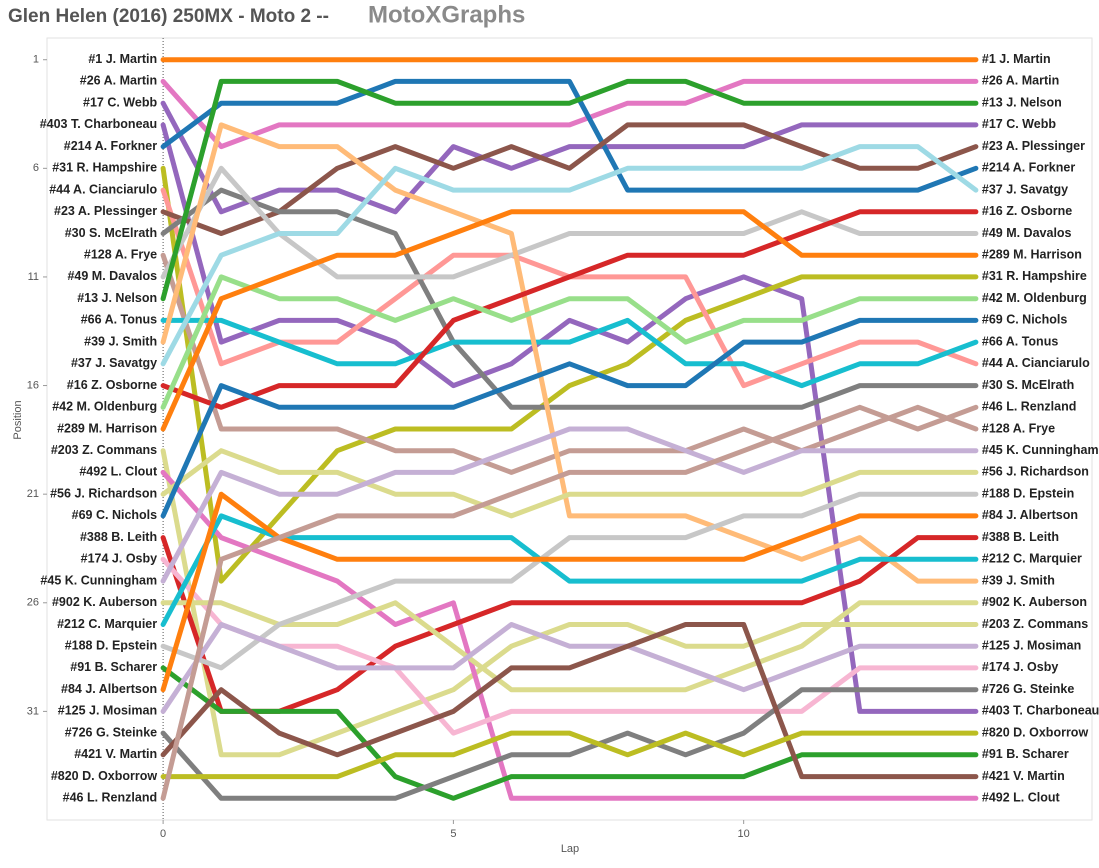  I want to click on y-tick-label: 11, so click(33, 277).